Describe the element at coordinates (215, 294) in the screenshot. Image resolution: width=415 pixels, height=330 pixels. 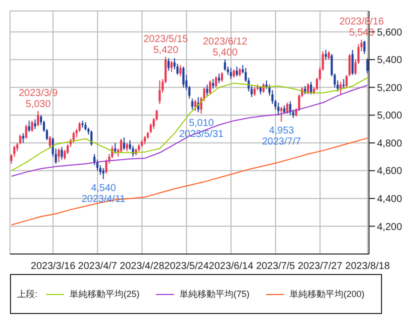
I see `legend-label: 単純移動平均(75)` at that location.